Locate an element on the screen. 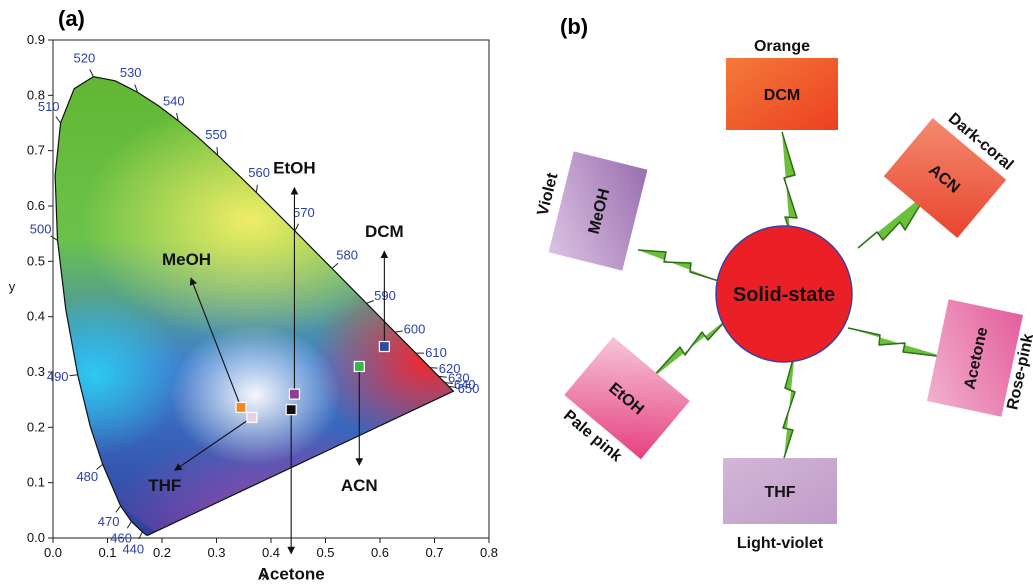 This screenshot has width=1033, height=585. x-axis-ticks: 0.0 0.1 0.2 0.3 0.4 0.5 0.6 0.7 0.8 is located at coordinates (271, 549).